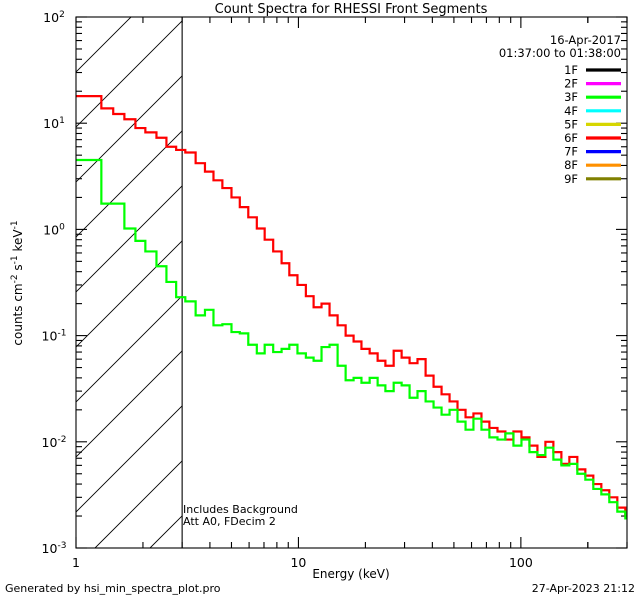 This screenshot has width=640, height=600. I want to click on y-tick-label: 102, so click(54, 17).